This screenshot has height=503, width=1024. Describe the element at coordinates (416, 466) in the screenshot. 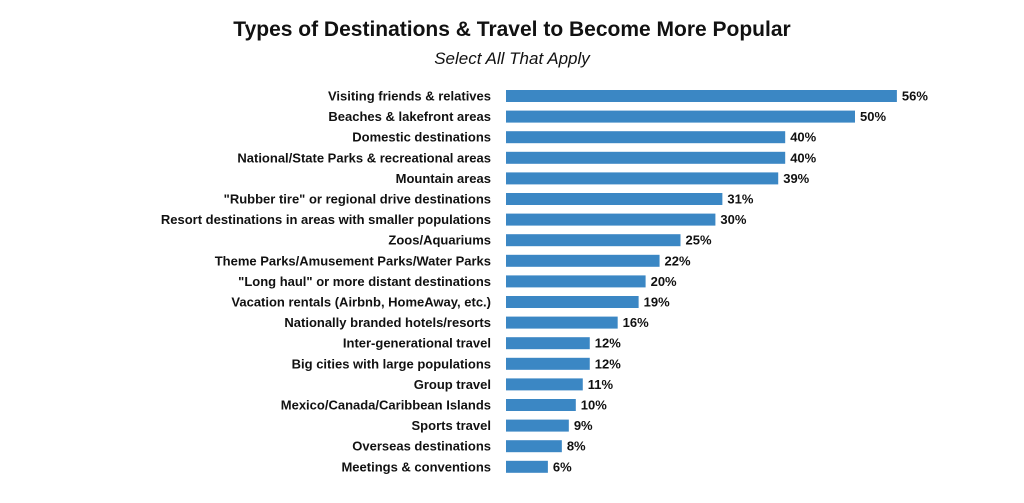

I see `category-label: Meetings & conventions` at that location.